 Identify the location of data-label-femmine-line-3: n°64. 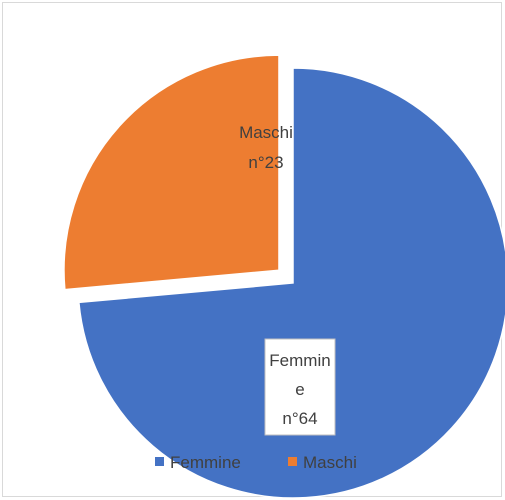
(299, 418).